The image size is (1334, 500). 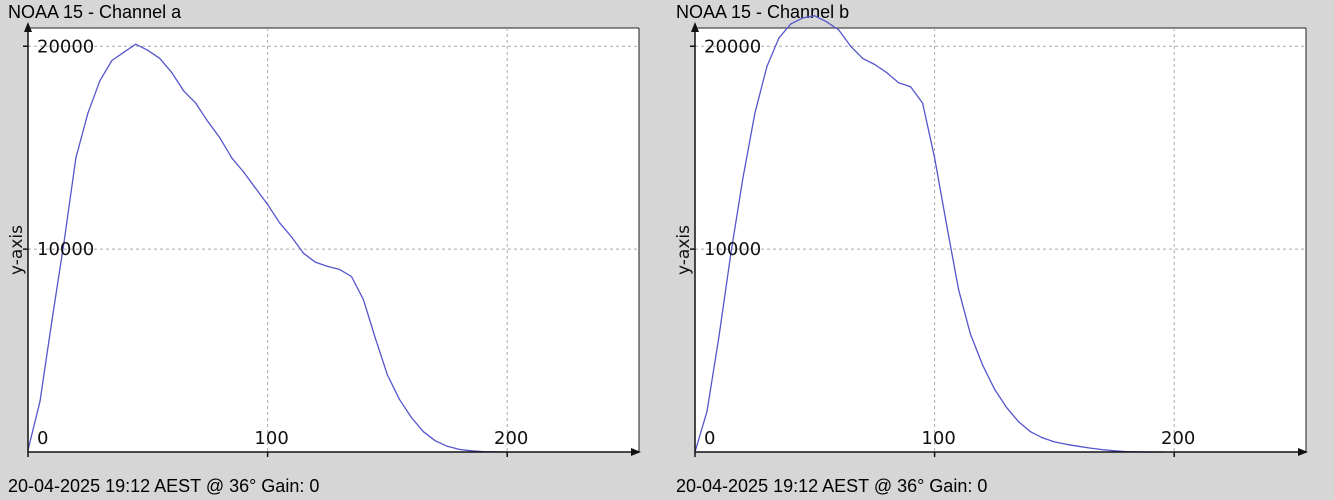 What do you see at coordinates (164, 486) in the screenshot?
I see `footer-a: 20-04-2025 19:12 AEST @ 36° Gain: 0` at bounding box center [164, 486].